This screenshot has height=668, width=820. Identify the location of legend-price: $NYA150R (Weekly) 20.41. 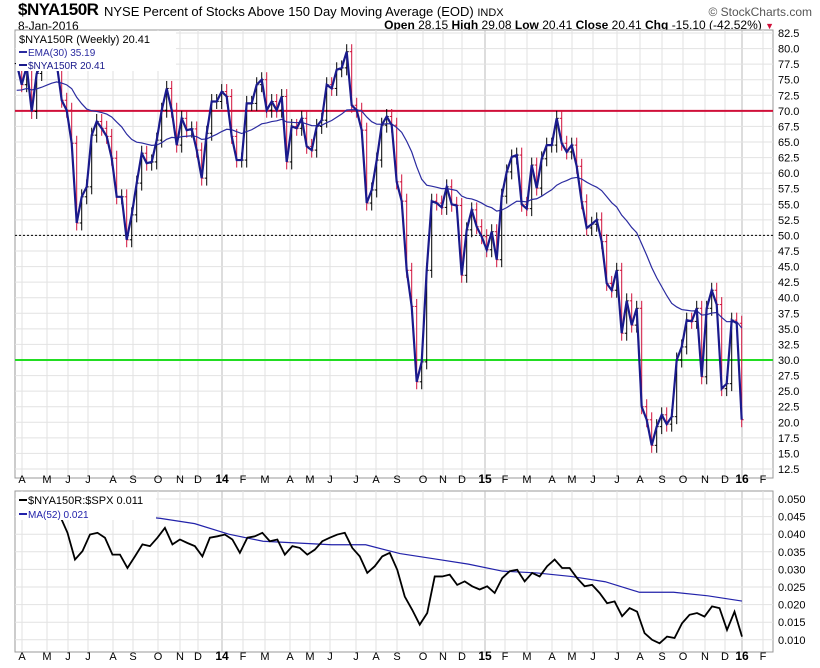
(84, 40).